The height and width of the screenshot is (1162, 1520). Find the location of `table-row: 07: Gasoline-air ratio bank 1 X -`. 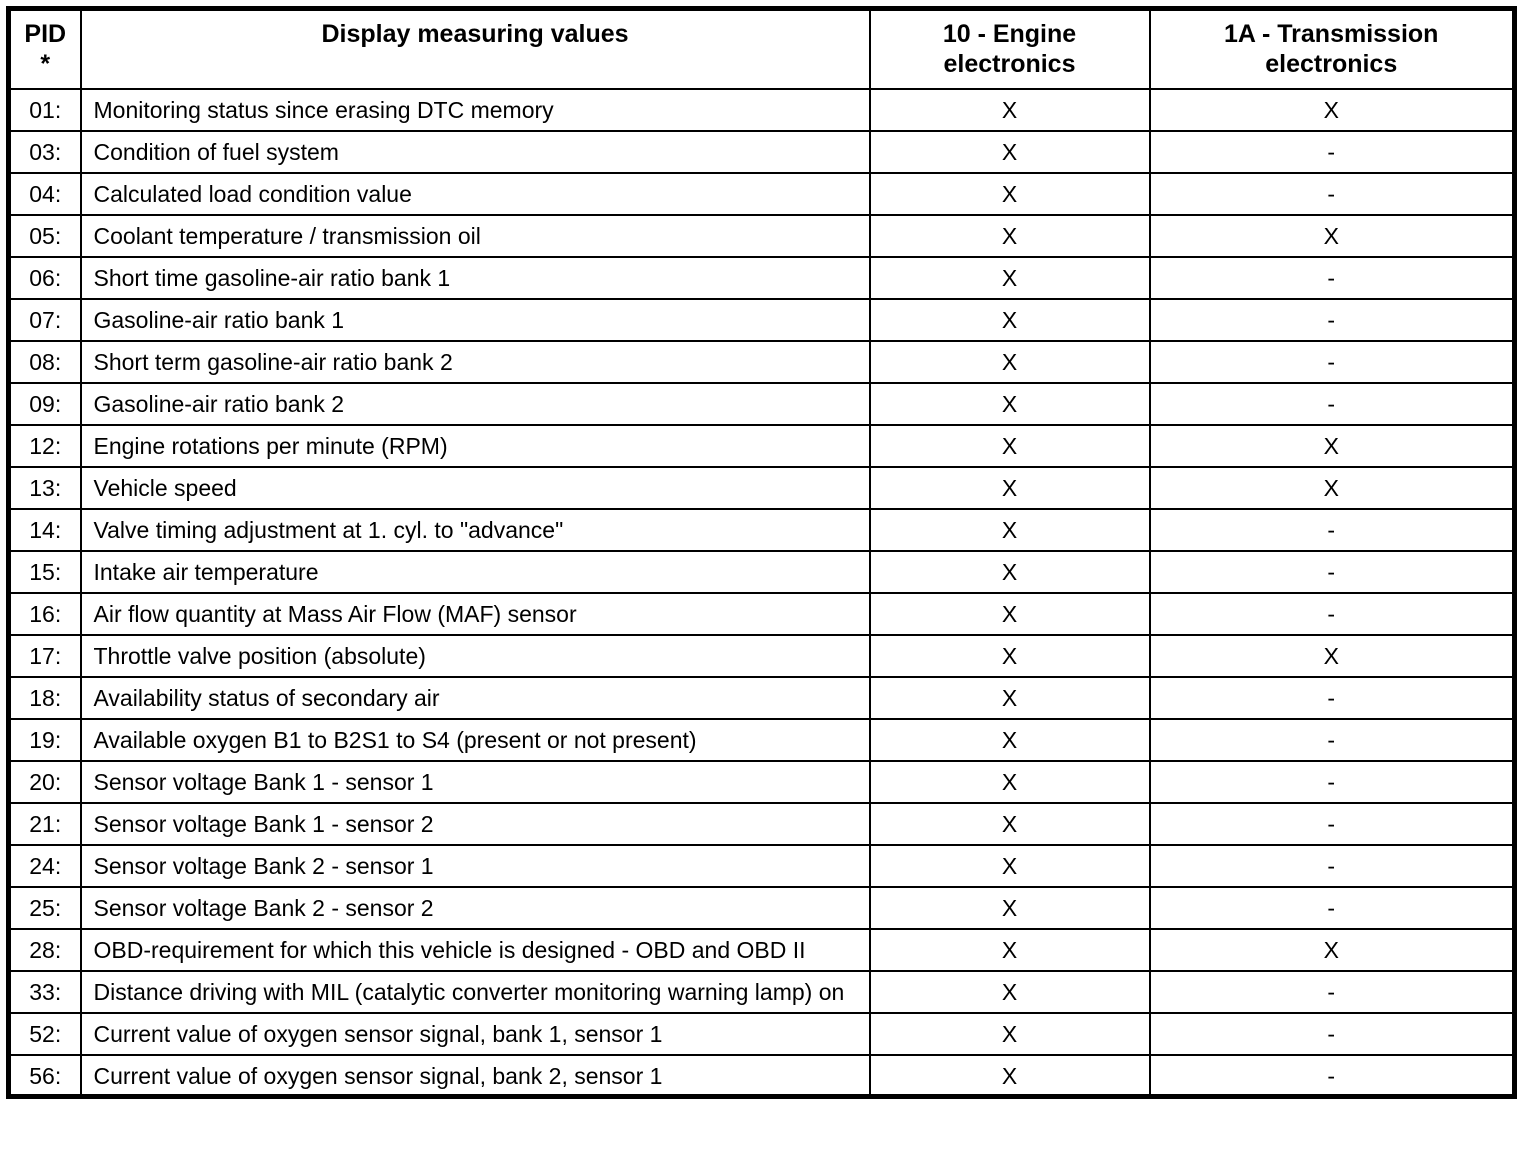

table-row: 07: Gasoline-air ratio bank 1 X - is located at coordinates (761, 319).